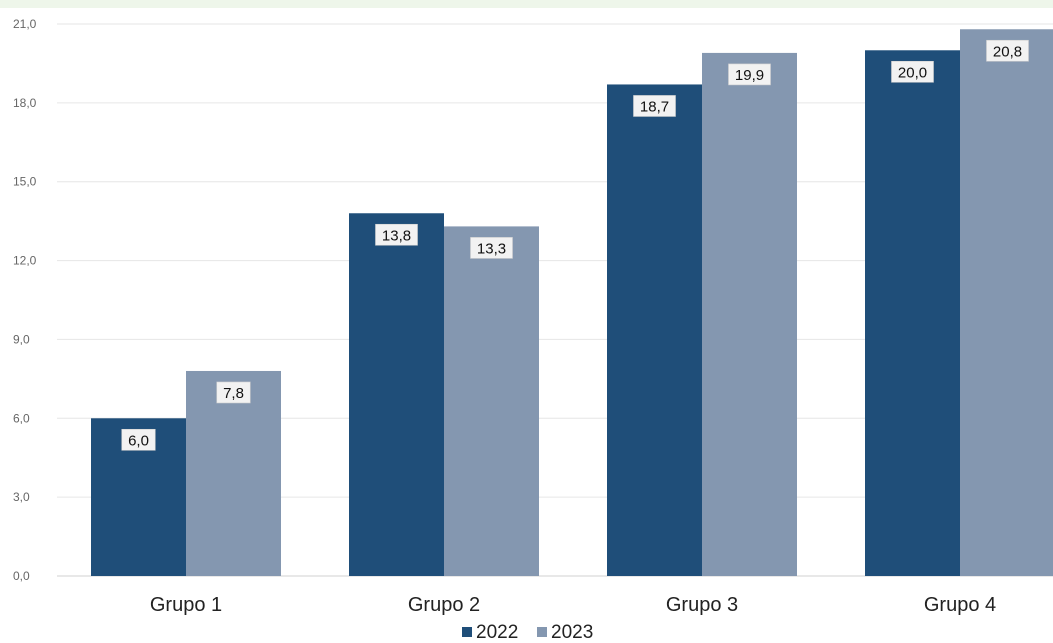 Image resolution: width=1053 pixels, height=643 pixels. I want to click on category-label: Grupo 1, so click(186, 605).